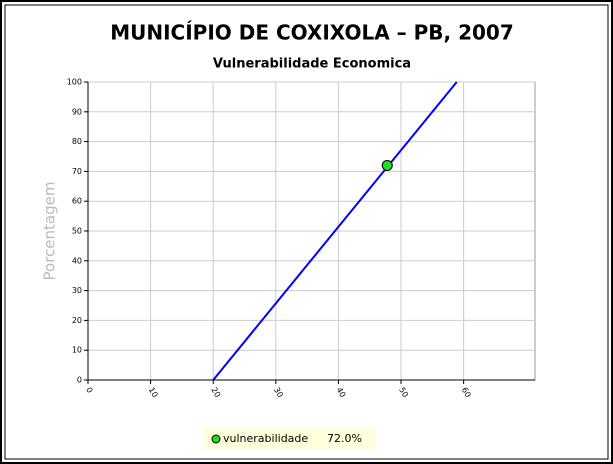  Describe the element at coordinates (77, 141) in the screenshot. I see `y-tick-label: 80` at that location.